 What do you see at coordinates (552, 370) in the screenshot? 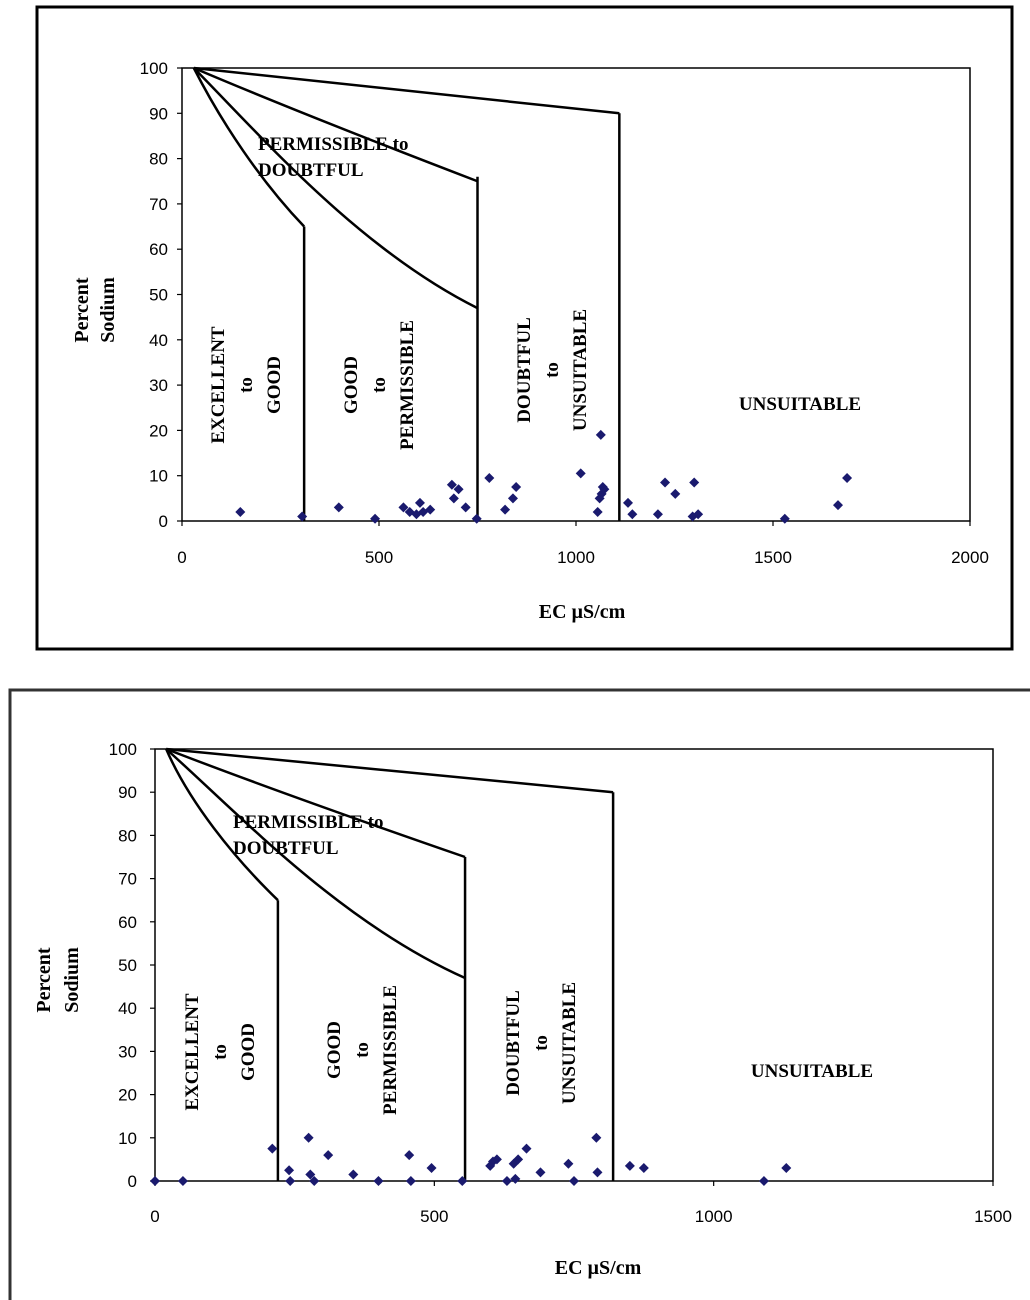
I see `chart-1-region-doubtful-line2: to` at bounding box center [552, 370].